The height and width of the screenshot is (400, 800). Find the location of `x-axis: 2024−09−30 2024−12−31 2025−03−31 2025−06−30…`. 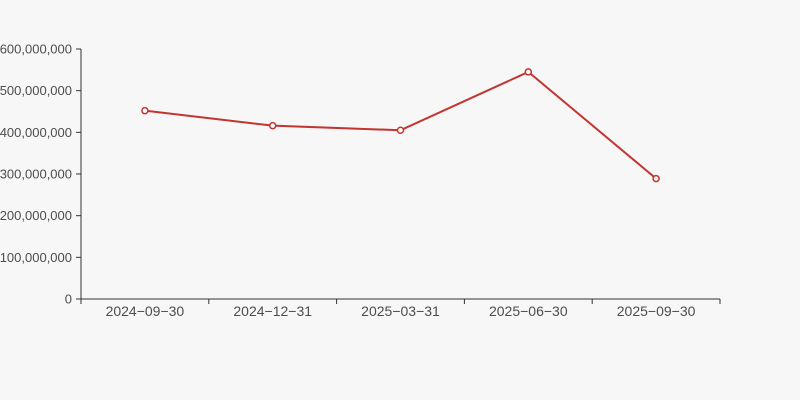

x-axis: 2024−09−30 2024−12−31 2025−03−31 2025−06−30… is located at coordinates (400, 308).